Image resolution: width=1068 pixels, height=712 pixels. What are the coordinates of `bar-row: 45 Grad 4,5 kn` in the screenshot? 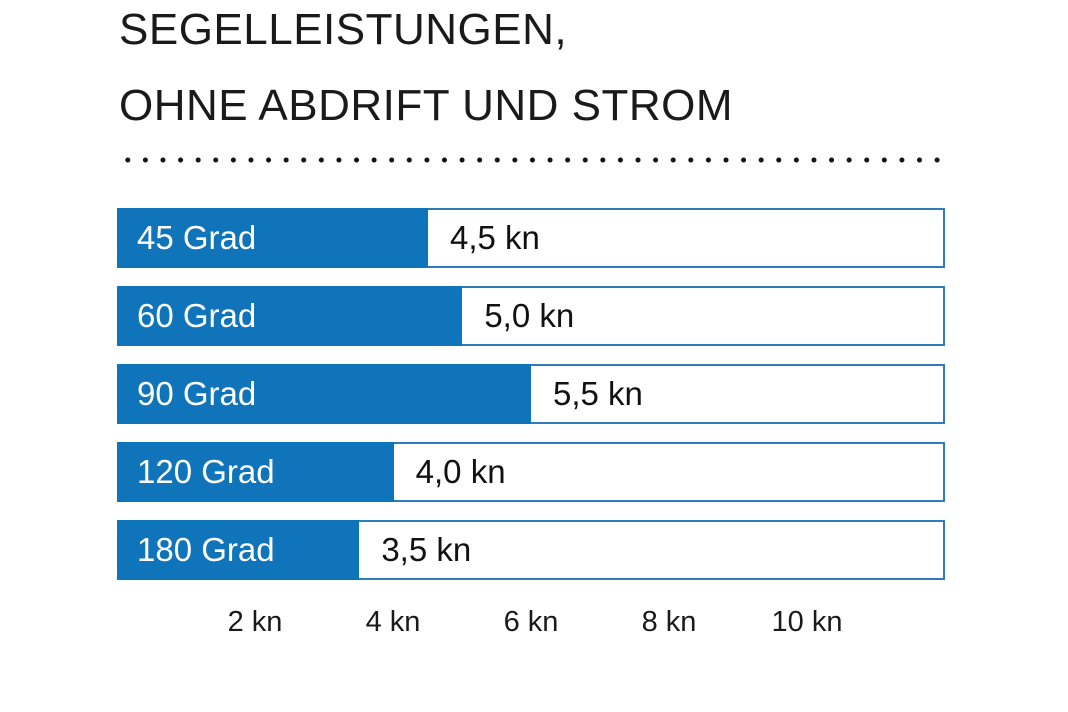 It's located at (531, 238).